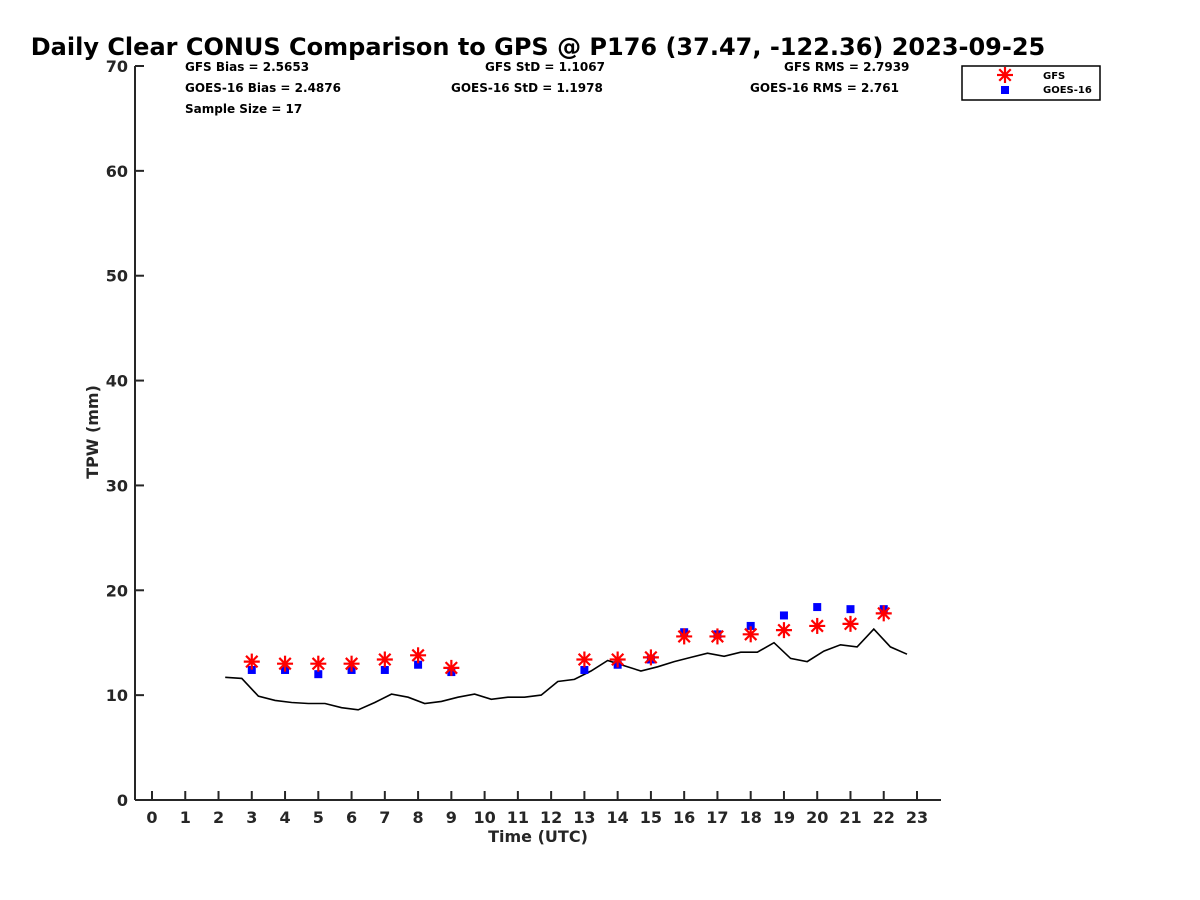 The image size is (1200, 900). What do you see at coordinates (117, 381) in the screenshot?
I see `y-tick-label-40: 40` at bounding box center [117, 381].